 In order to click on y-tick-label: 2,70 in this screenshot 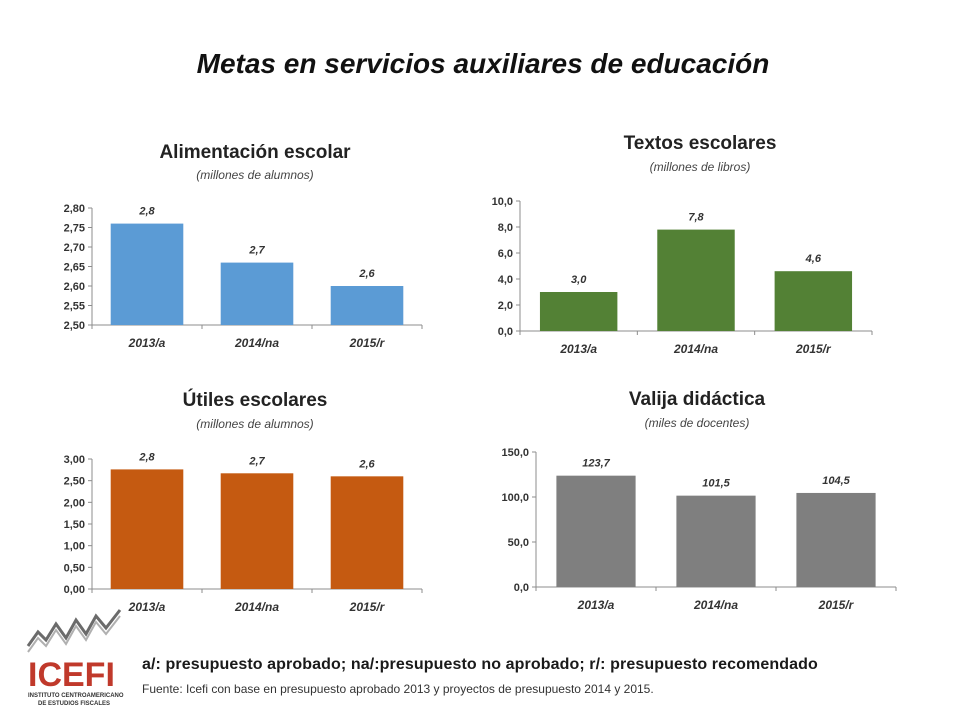, I will do `click(74, 248)`.